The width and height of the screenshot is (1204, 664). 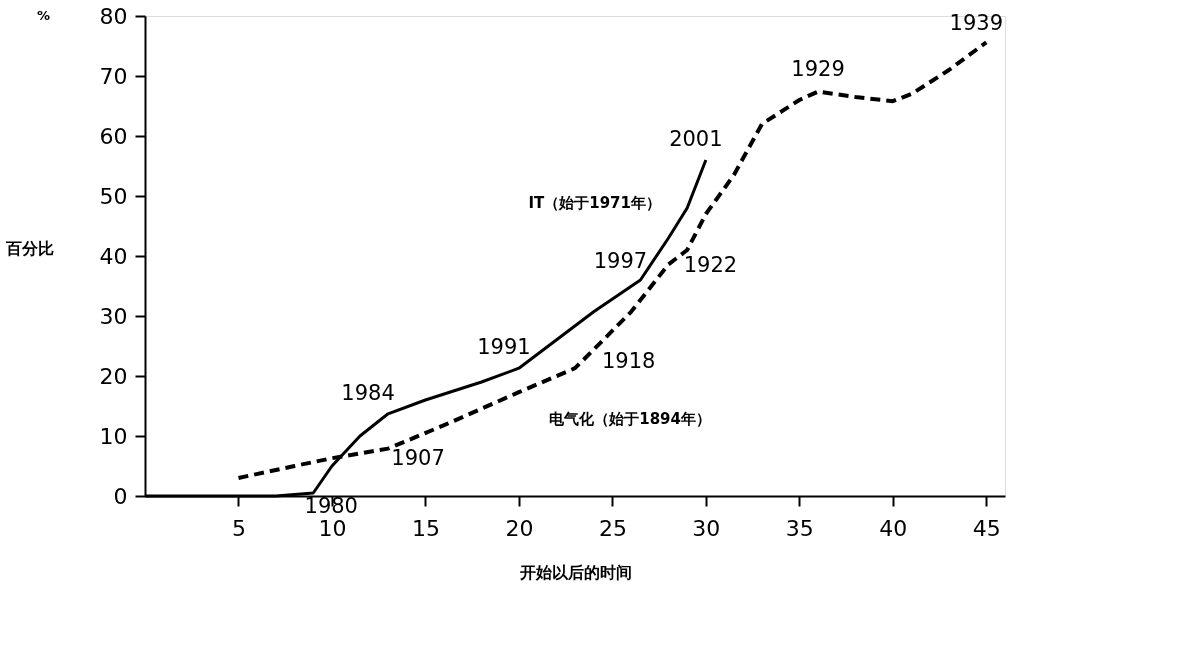 What do you see at coordinates (418, 457) in the screenshot?
I see `annotation: 1907` at bounding box center [418, 457].